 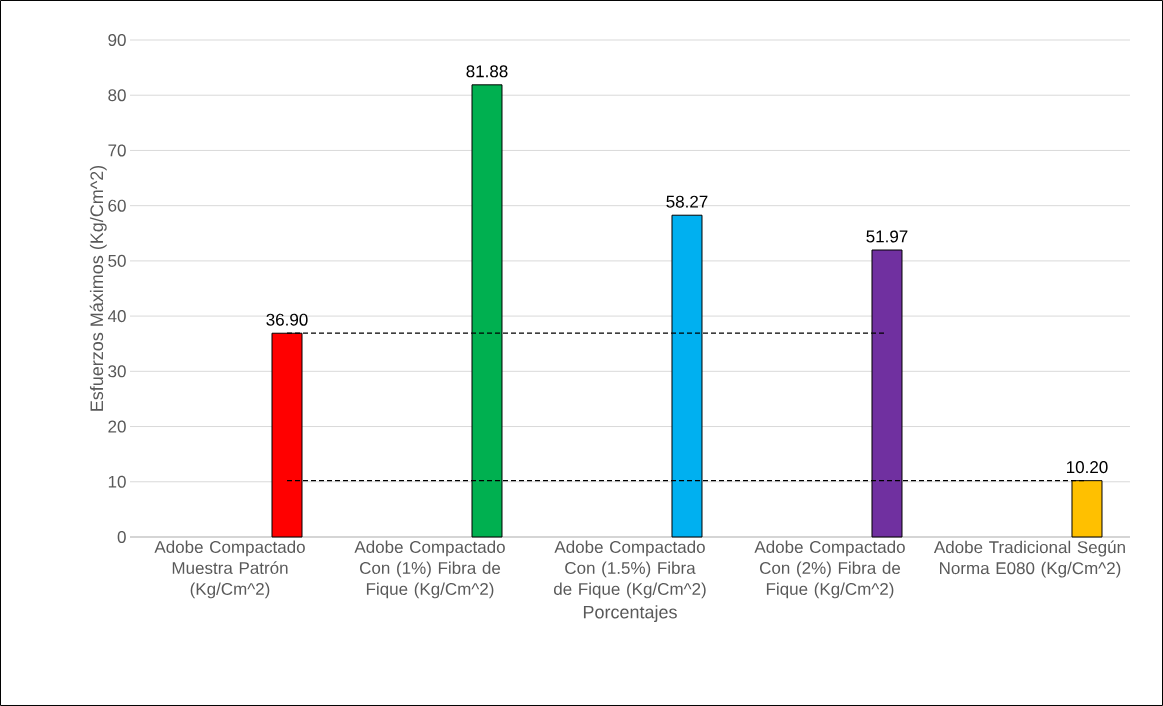 I want to click on data-label: 36.90, so click(x=287, y=319).